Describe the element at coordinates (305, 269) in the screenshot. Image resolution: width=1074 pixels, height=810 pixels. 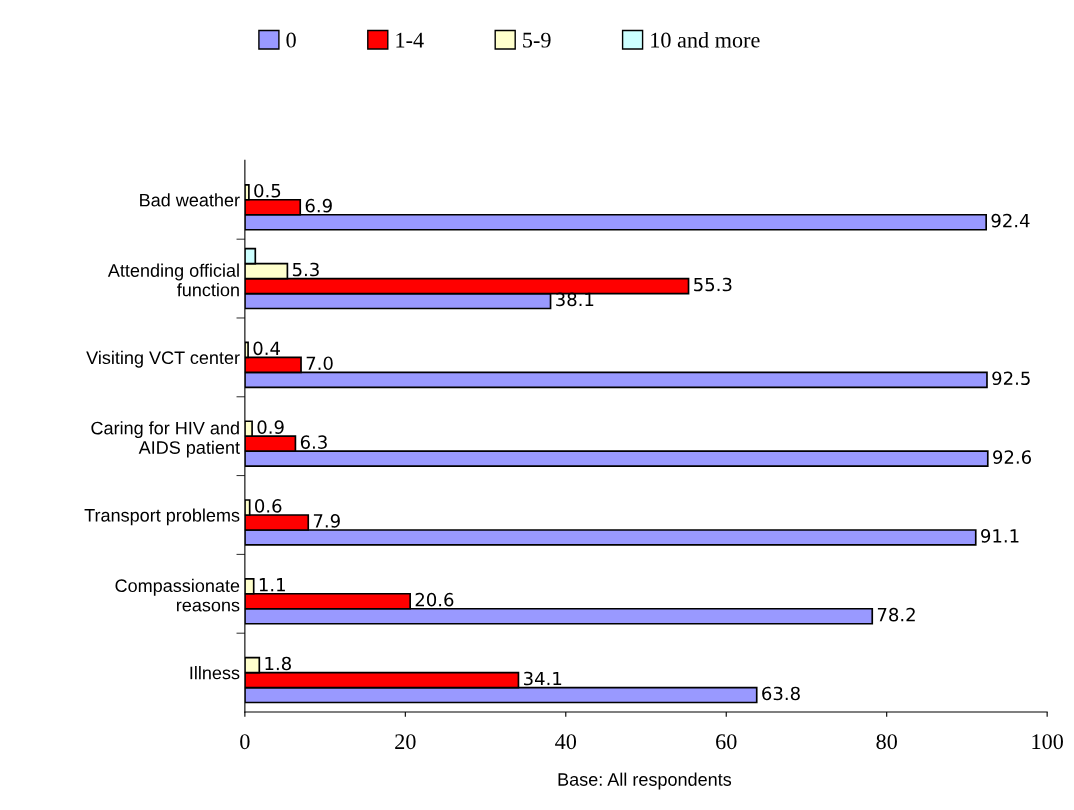
I see `data-label: 5.3` at that location.